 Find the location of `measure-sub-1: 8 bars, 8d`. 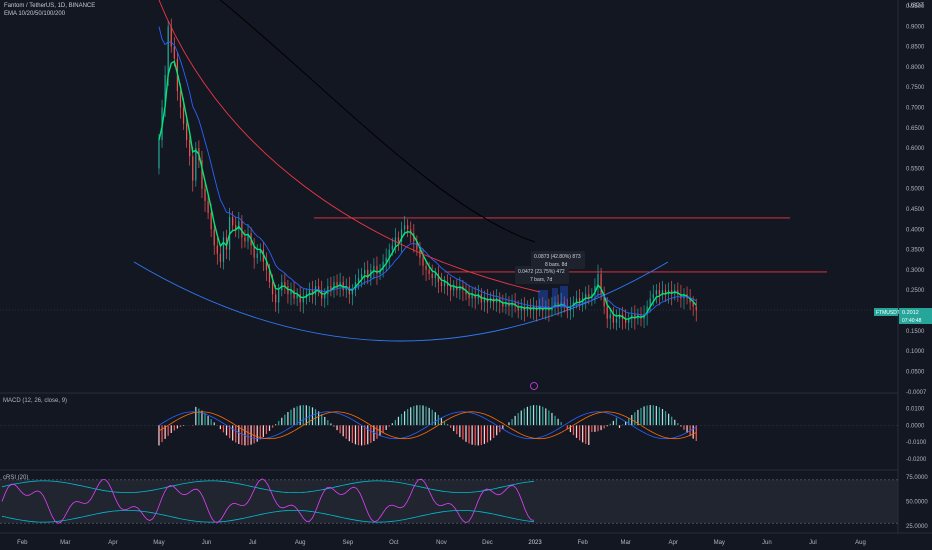

measure-sub-1: 8 bars, 8d is located at coordinates (556, 265).